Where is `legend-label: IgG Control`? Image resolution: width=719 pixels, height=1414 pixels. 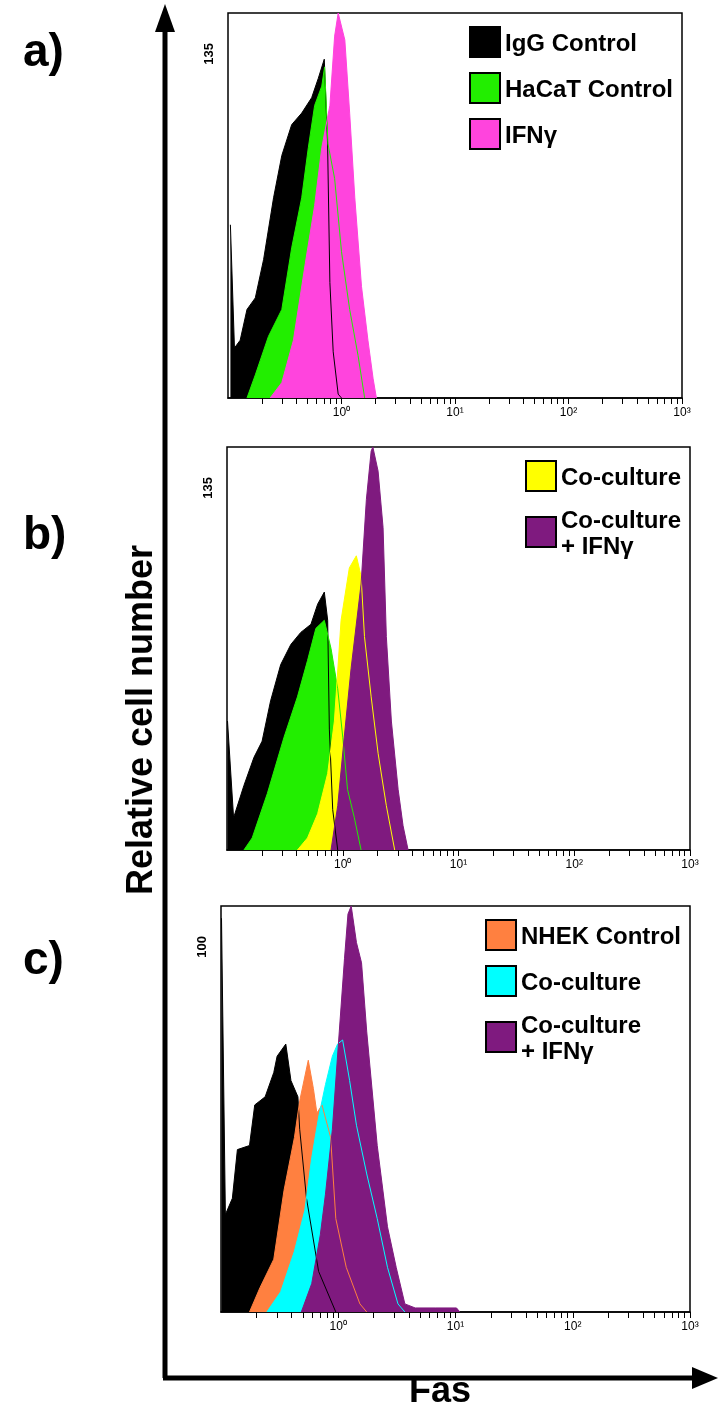
legend-label: IgG Control is located at coordinates (571, 42).